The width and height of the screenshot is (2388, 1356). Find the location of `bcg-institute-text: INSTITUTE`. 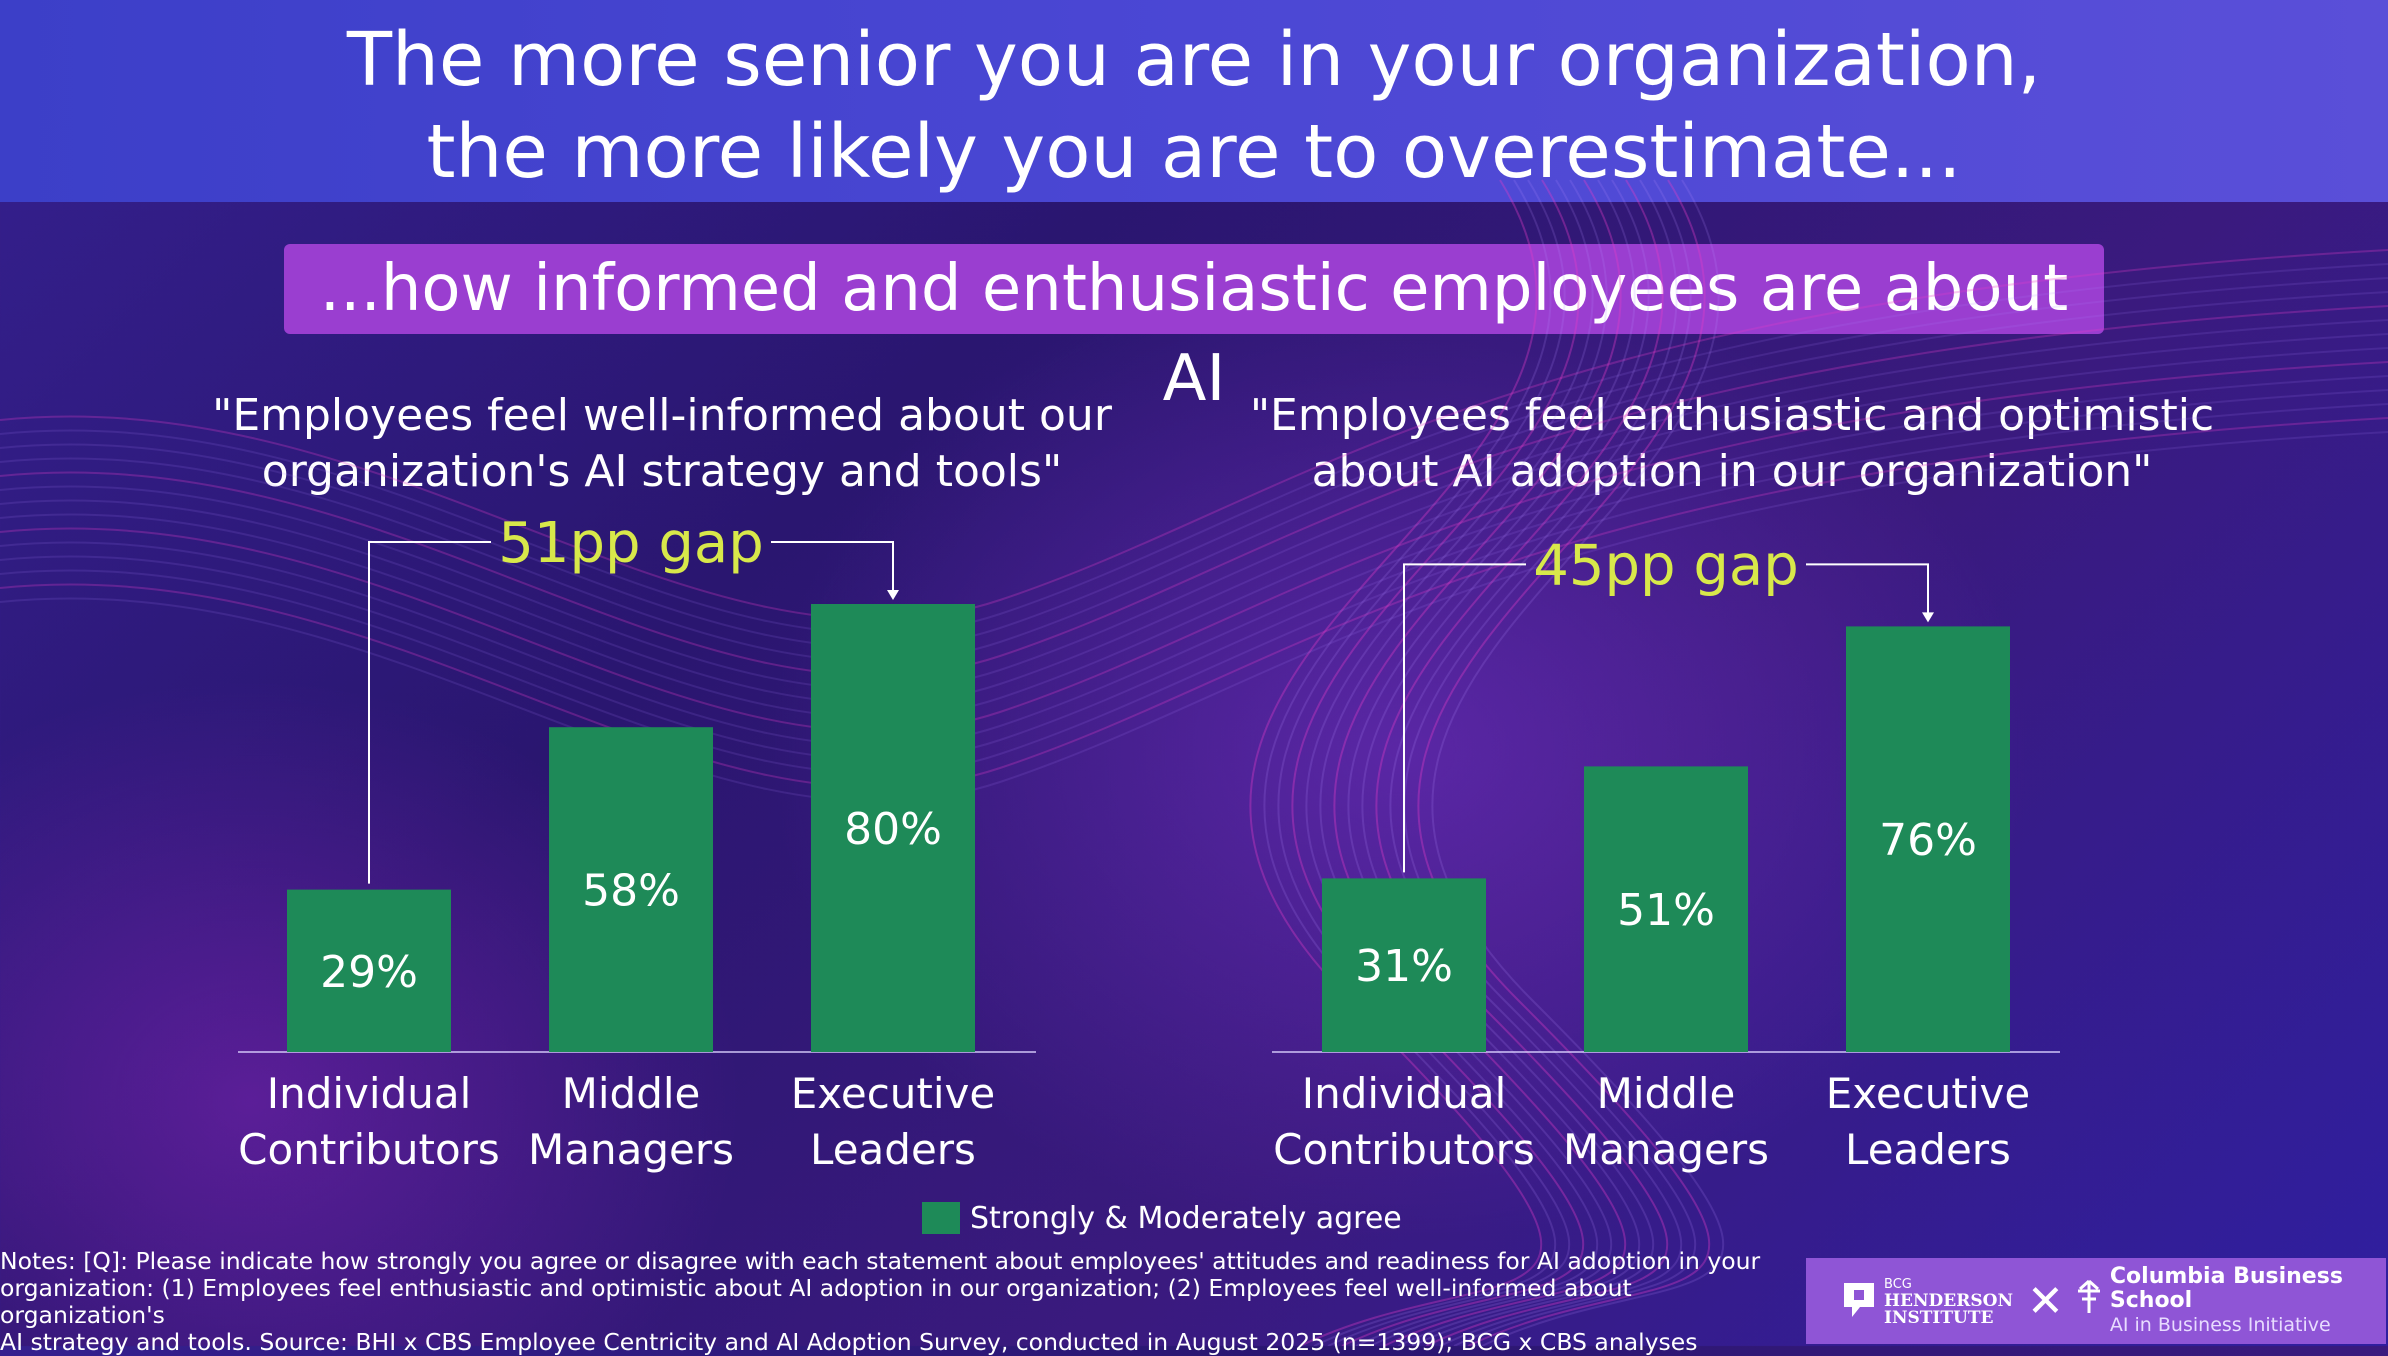

bcg-institute-text: INSTITUTE is located at coordinates (1939, 1317).